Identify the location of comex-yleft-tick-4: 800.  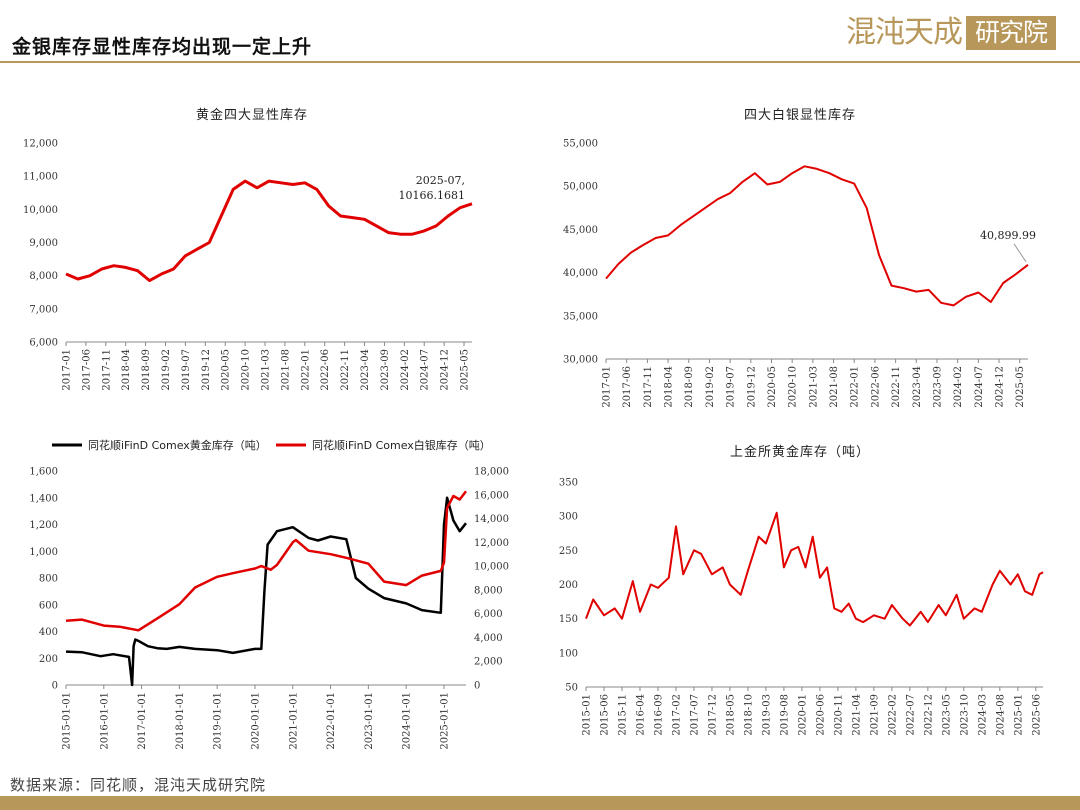
(48, 579).